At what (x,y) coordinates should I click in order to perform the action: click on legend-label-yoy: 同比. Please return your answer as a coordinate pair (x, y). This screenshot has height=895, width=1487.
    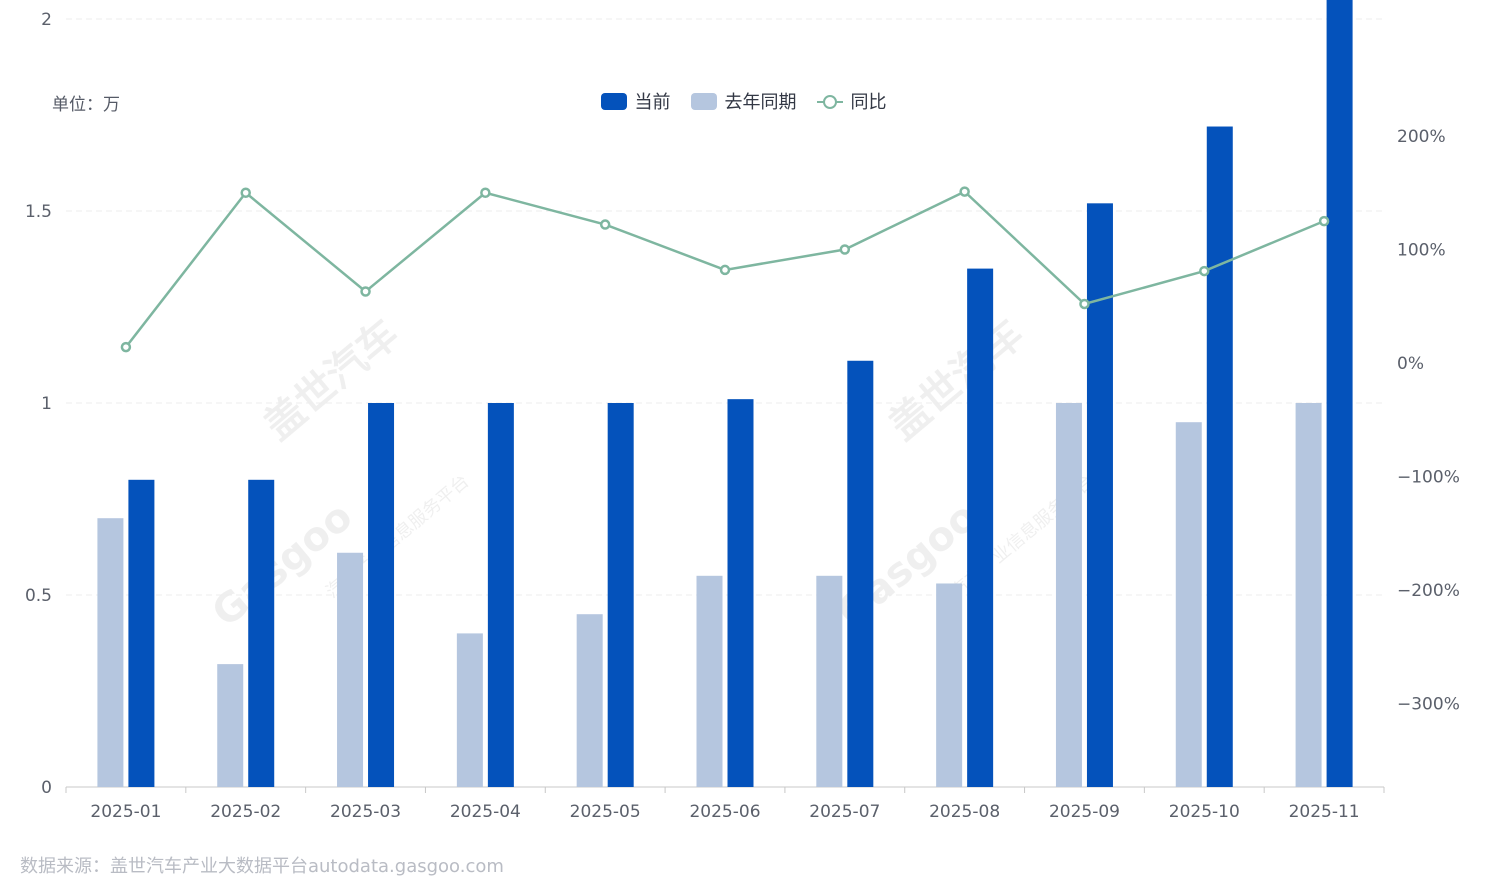
    Looking at the image, I should click on (868, 102).